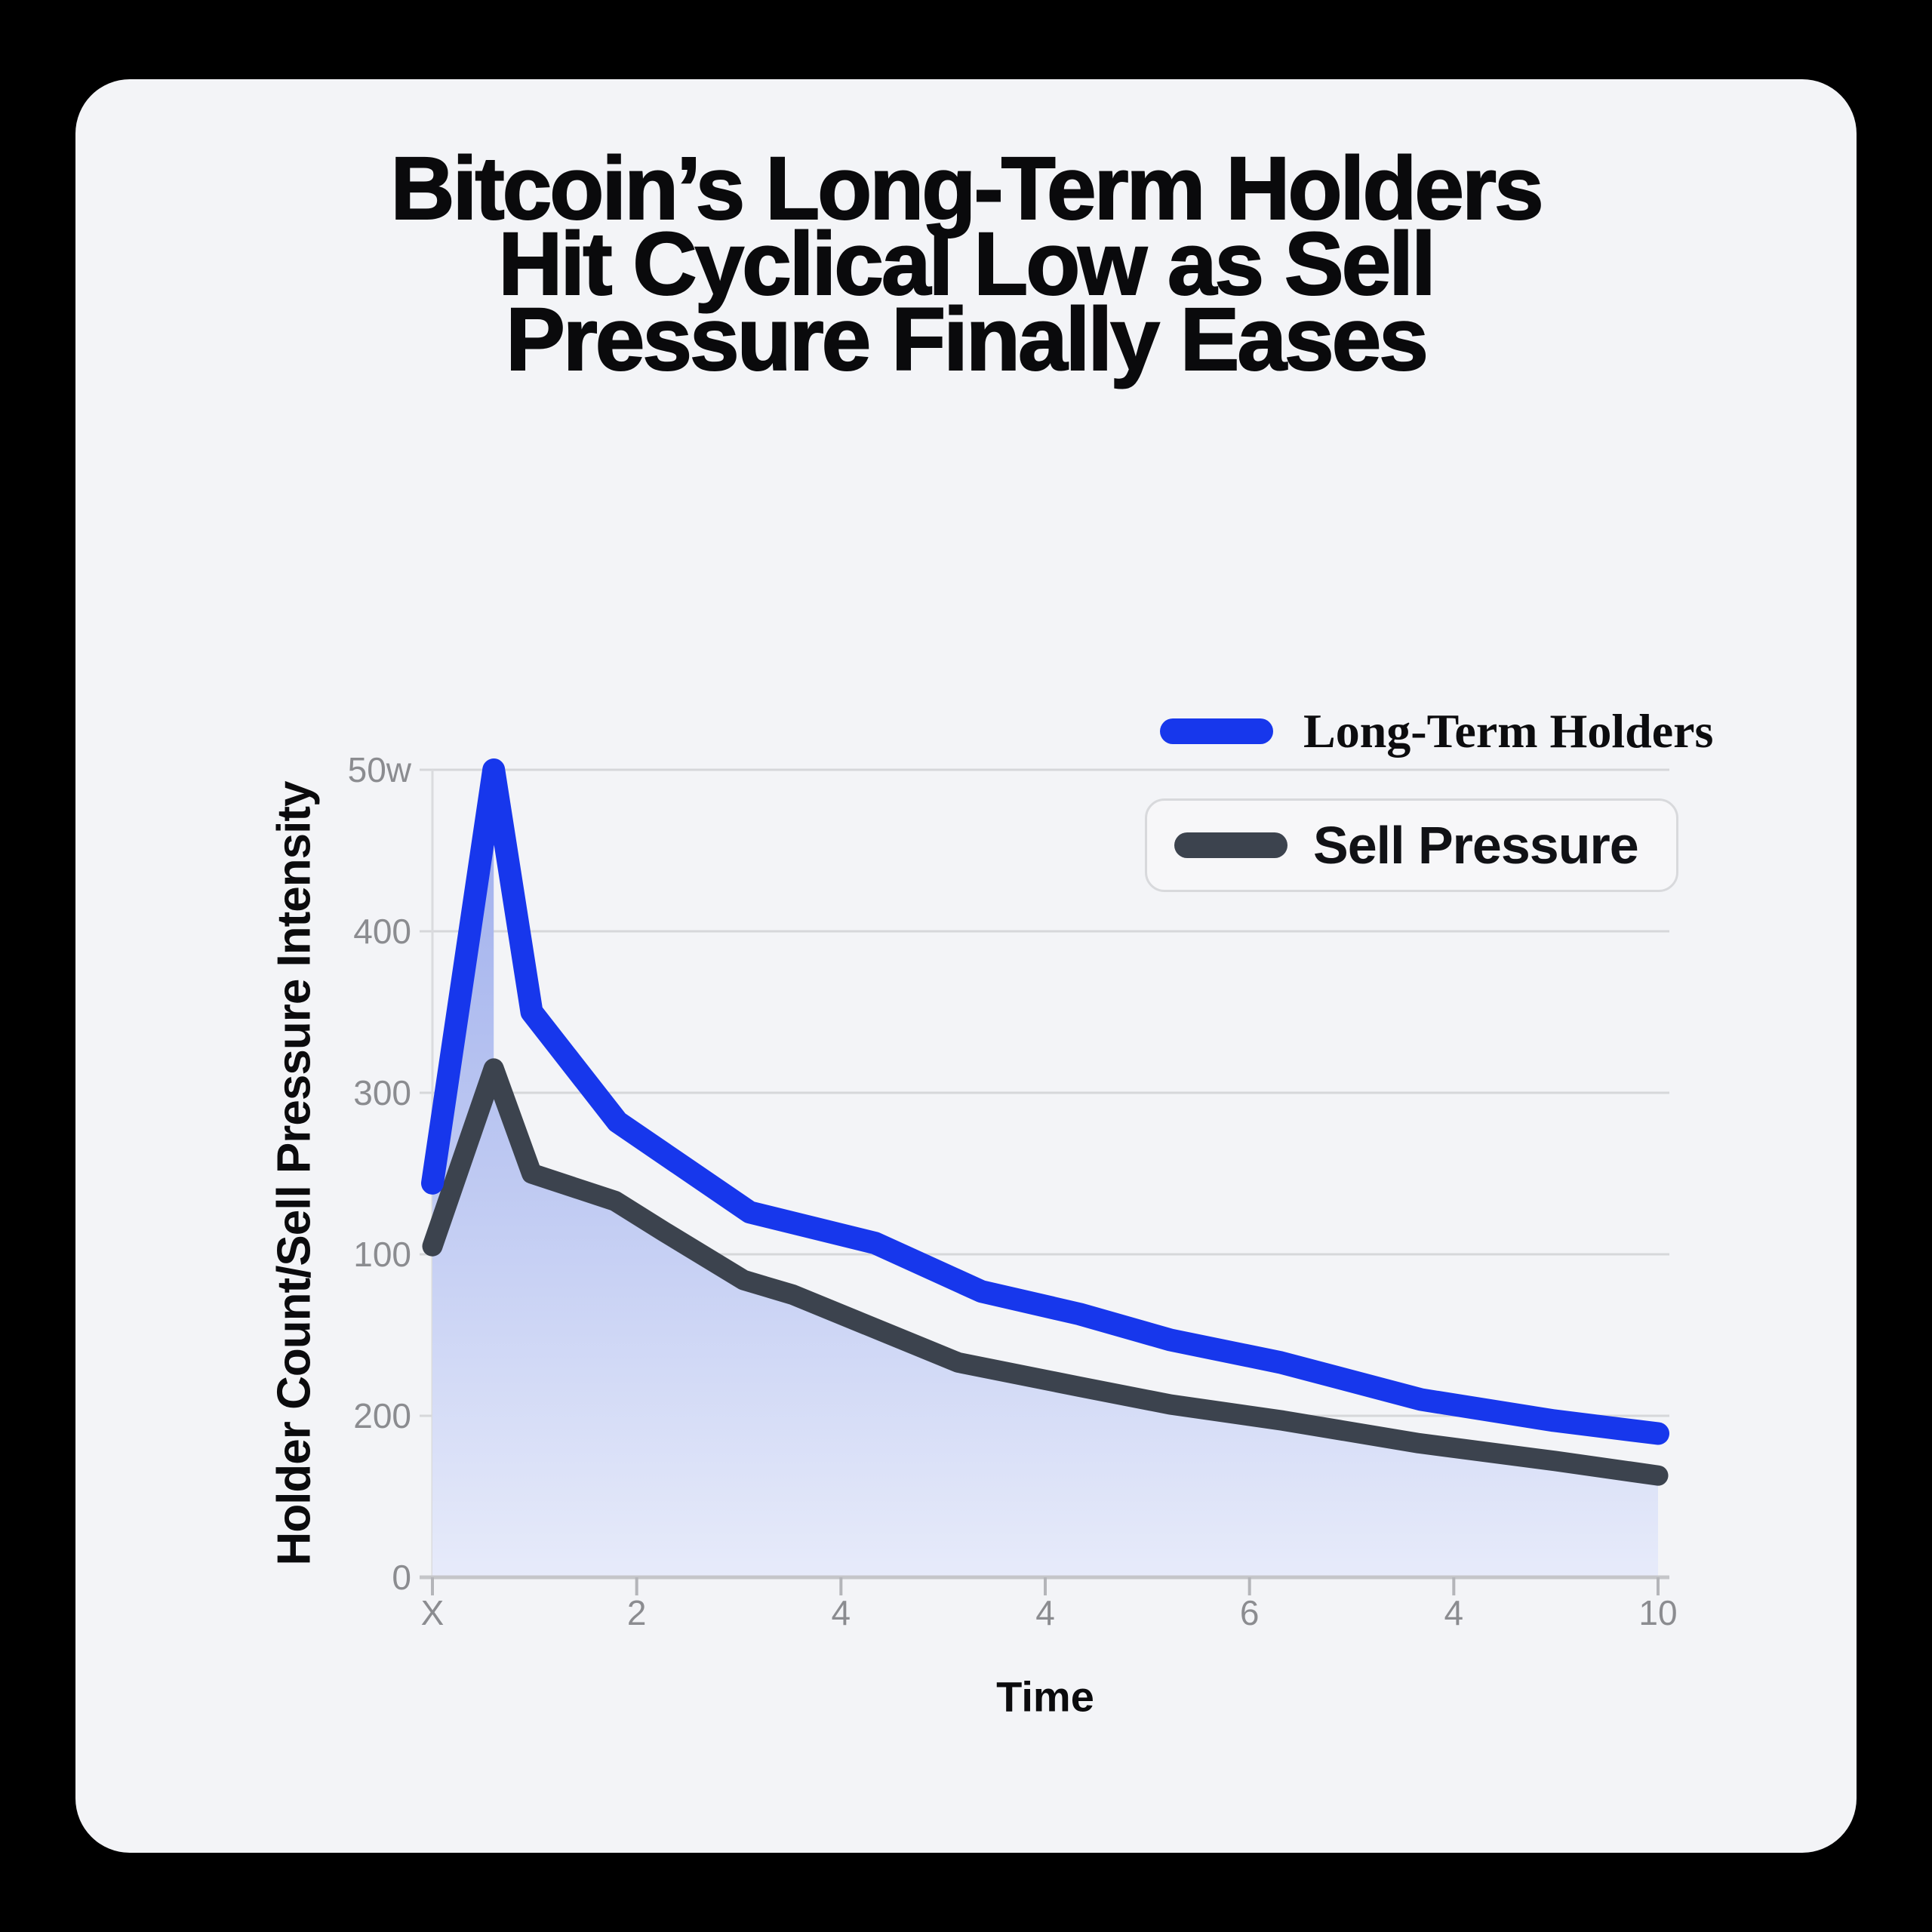  I want to click on title-line-2: Hit Cyclical Low as Sell, so click(967, 264).